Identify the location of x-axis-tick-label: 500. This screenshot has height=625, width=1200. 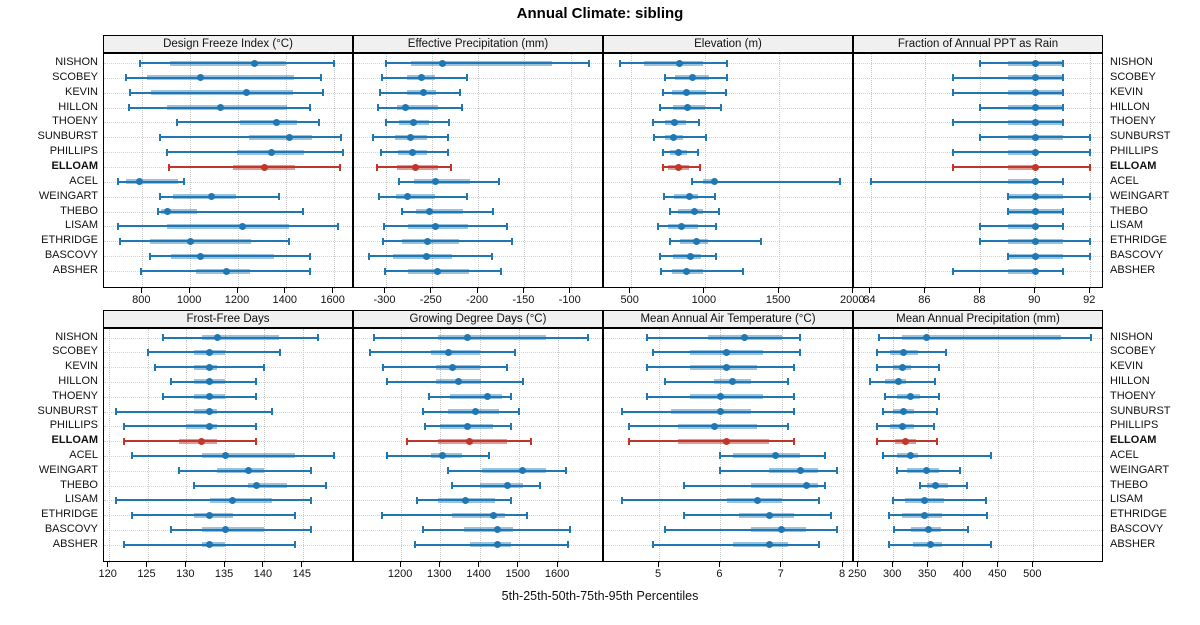
(629, 300).